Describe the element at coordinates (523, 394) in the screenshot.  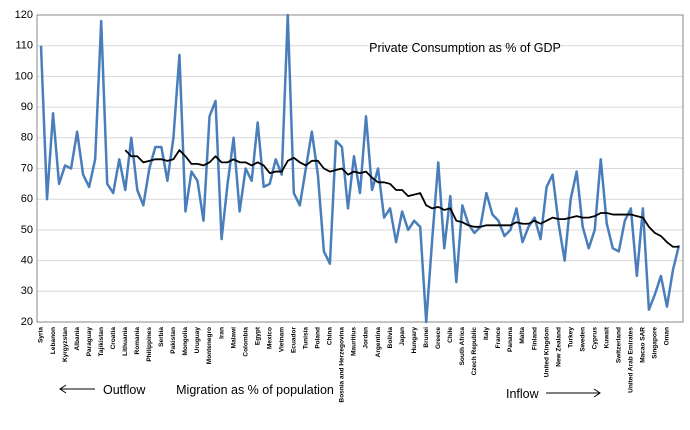
I see `annotation: Inflow` at that location.